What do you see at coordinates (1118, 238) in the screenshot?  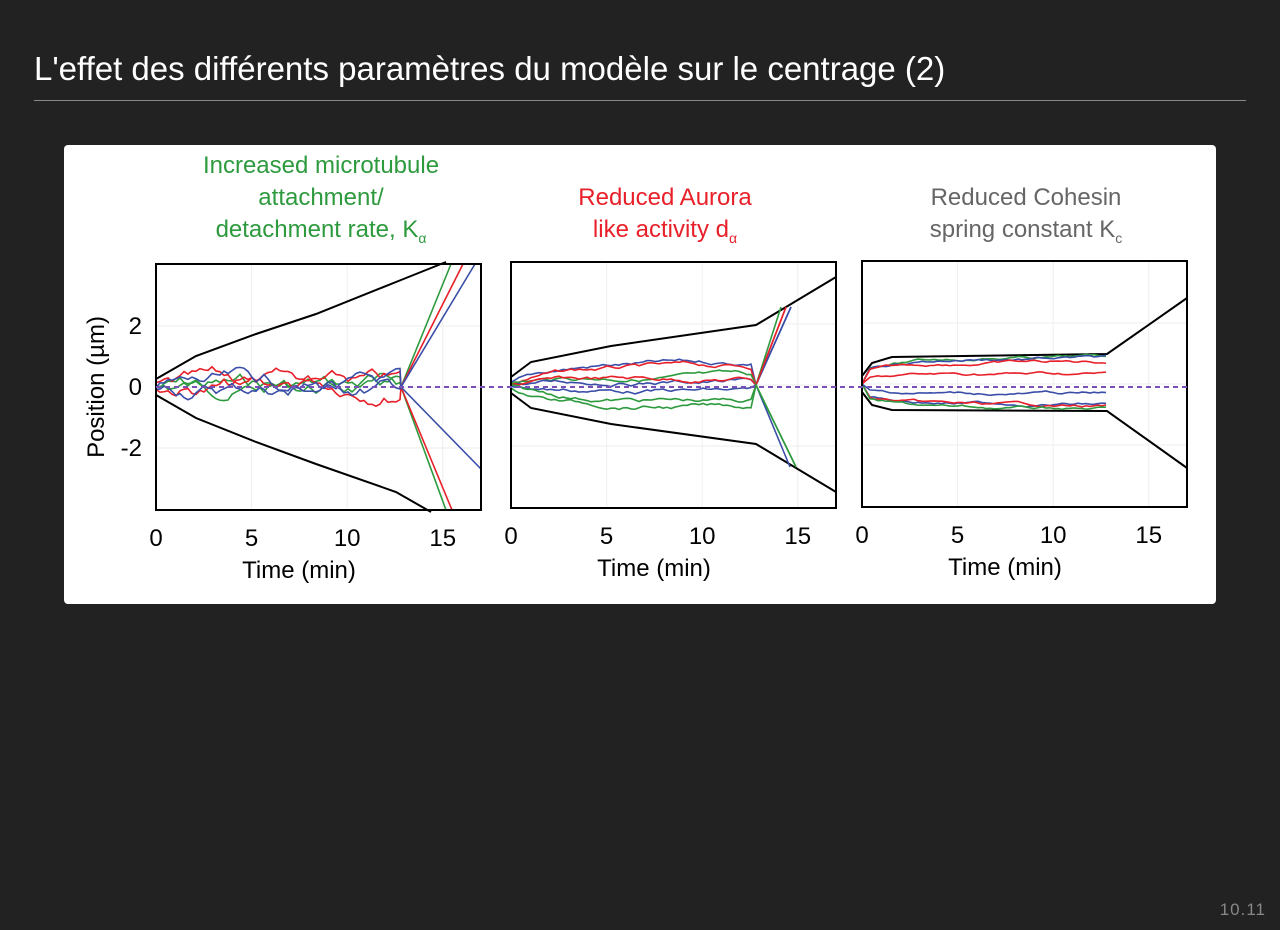 I see `panel-title-subscript: c` at bounding box center [1118, 238].